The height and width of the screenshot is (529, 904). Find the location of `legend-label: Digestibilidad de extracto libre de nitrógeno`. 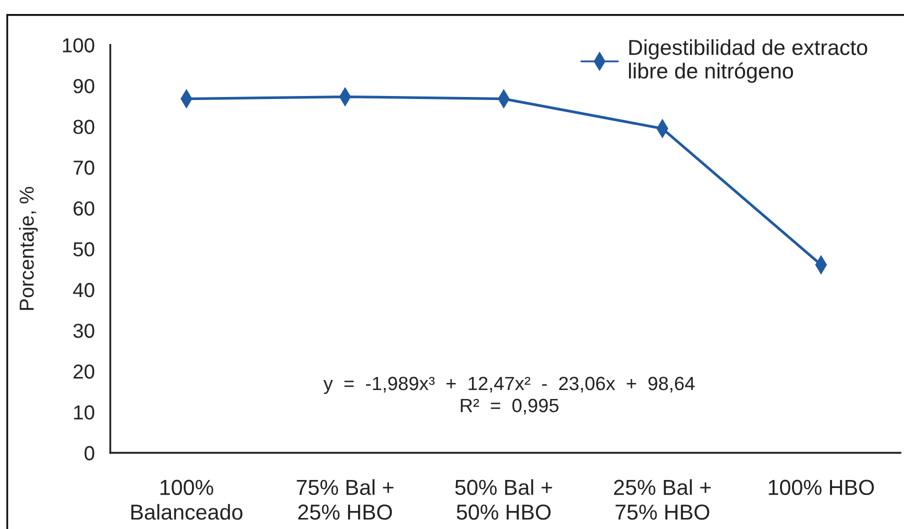

legend-label: Digestibilidad de extracto libre de nitrógeno is located at coordinates (748, 61).